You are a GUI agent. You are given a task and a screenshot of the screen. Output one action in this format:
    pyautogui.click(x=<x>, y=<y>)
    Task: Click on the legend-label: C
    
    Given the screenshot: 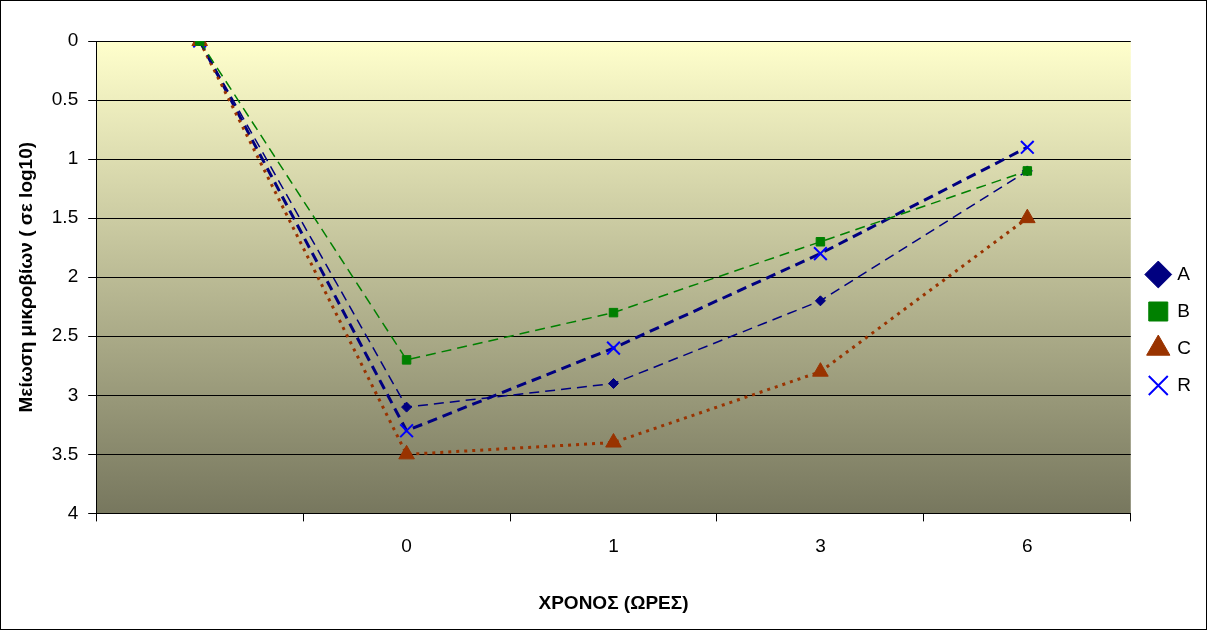 What is the action you would take?
    pyautogui.click(x=1184, y=347)
    